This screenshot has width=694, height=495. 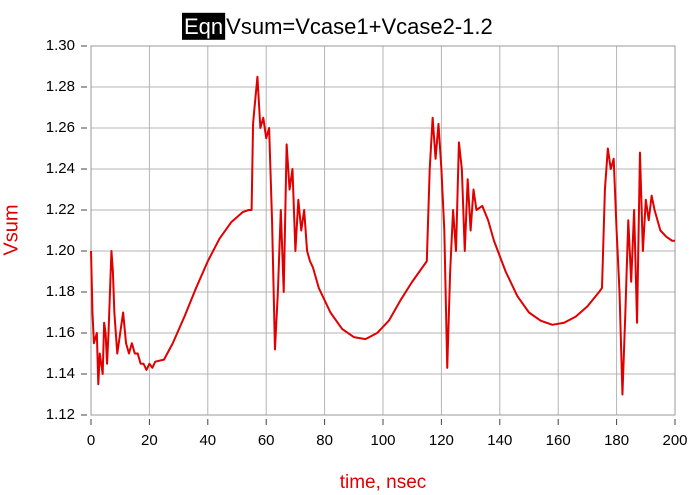 I want to click on x-tick-label: 60, so click(x=266, y=440).